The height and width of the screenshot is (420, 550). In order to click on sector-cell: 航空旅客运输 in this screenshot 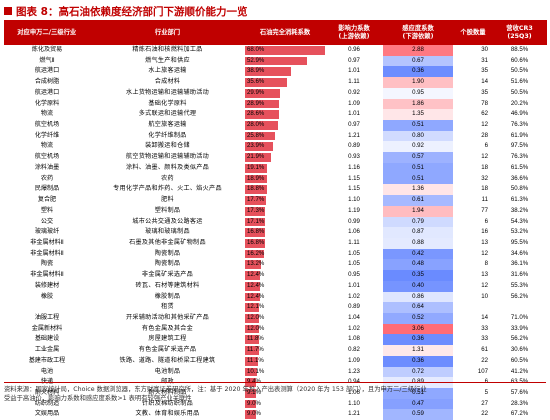, I will do `click(167, 125)`.